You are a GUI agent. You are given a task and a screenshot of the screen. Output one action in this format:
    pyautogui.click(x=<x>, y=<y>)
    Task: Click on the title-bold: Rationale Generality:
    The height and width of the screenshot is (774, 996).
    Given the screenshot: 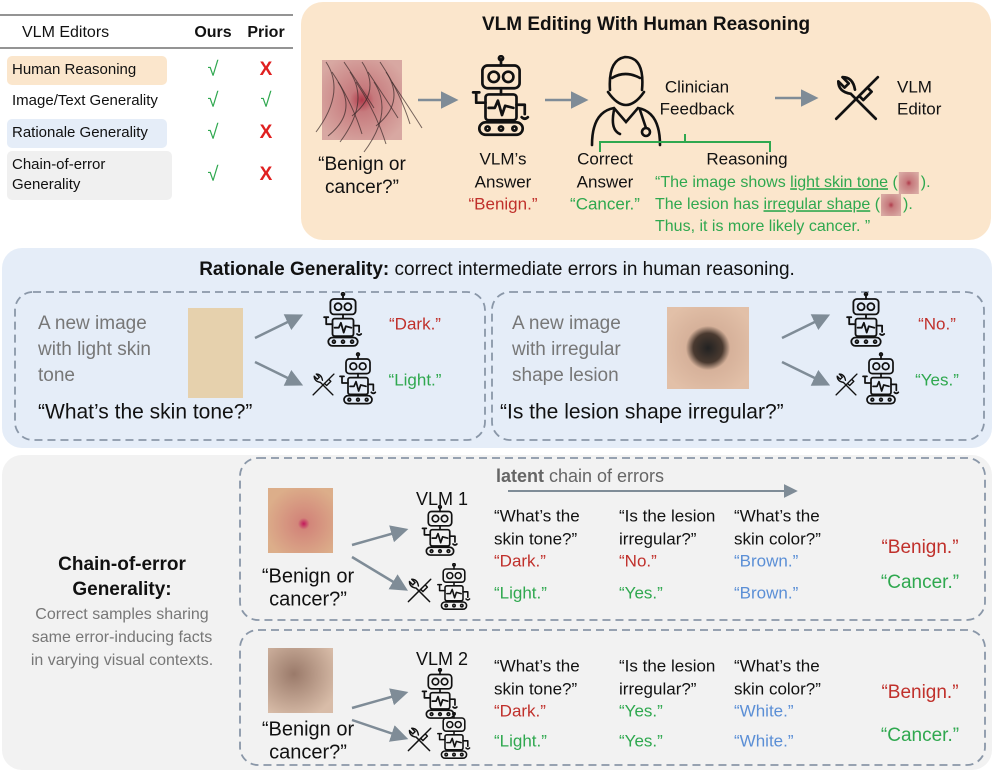 What is the action you would take?
    pyautogui.click(x=294, y=269)
    